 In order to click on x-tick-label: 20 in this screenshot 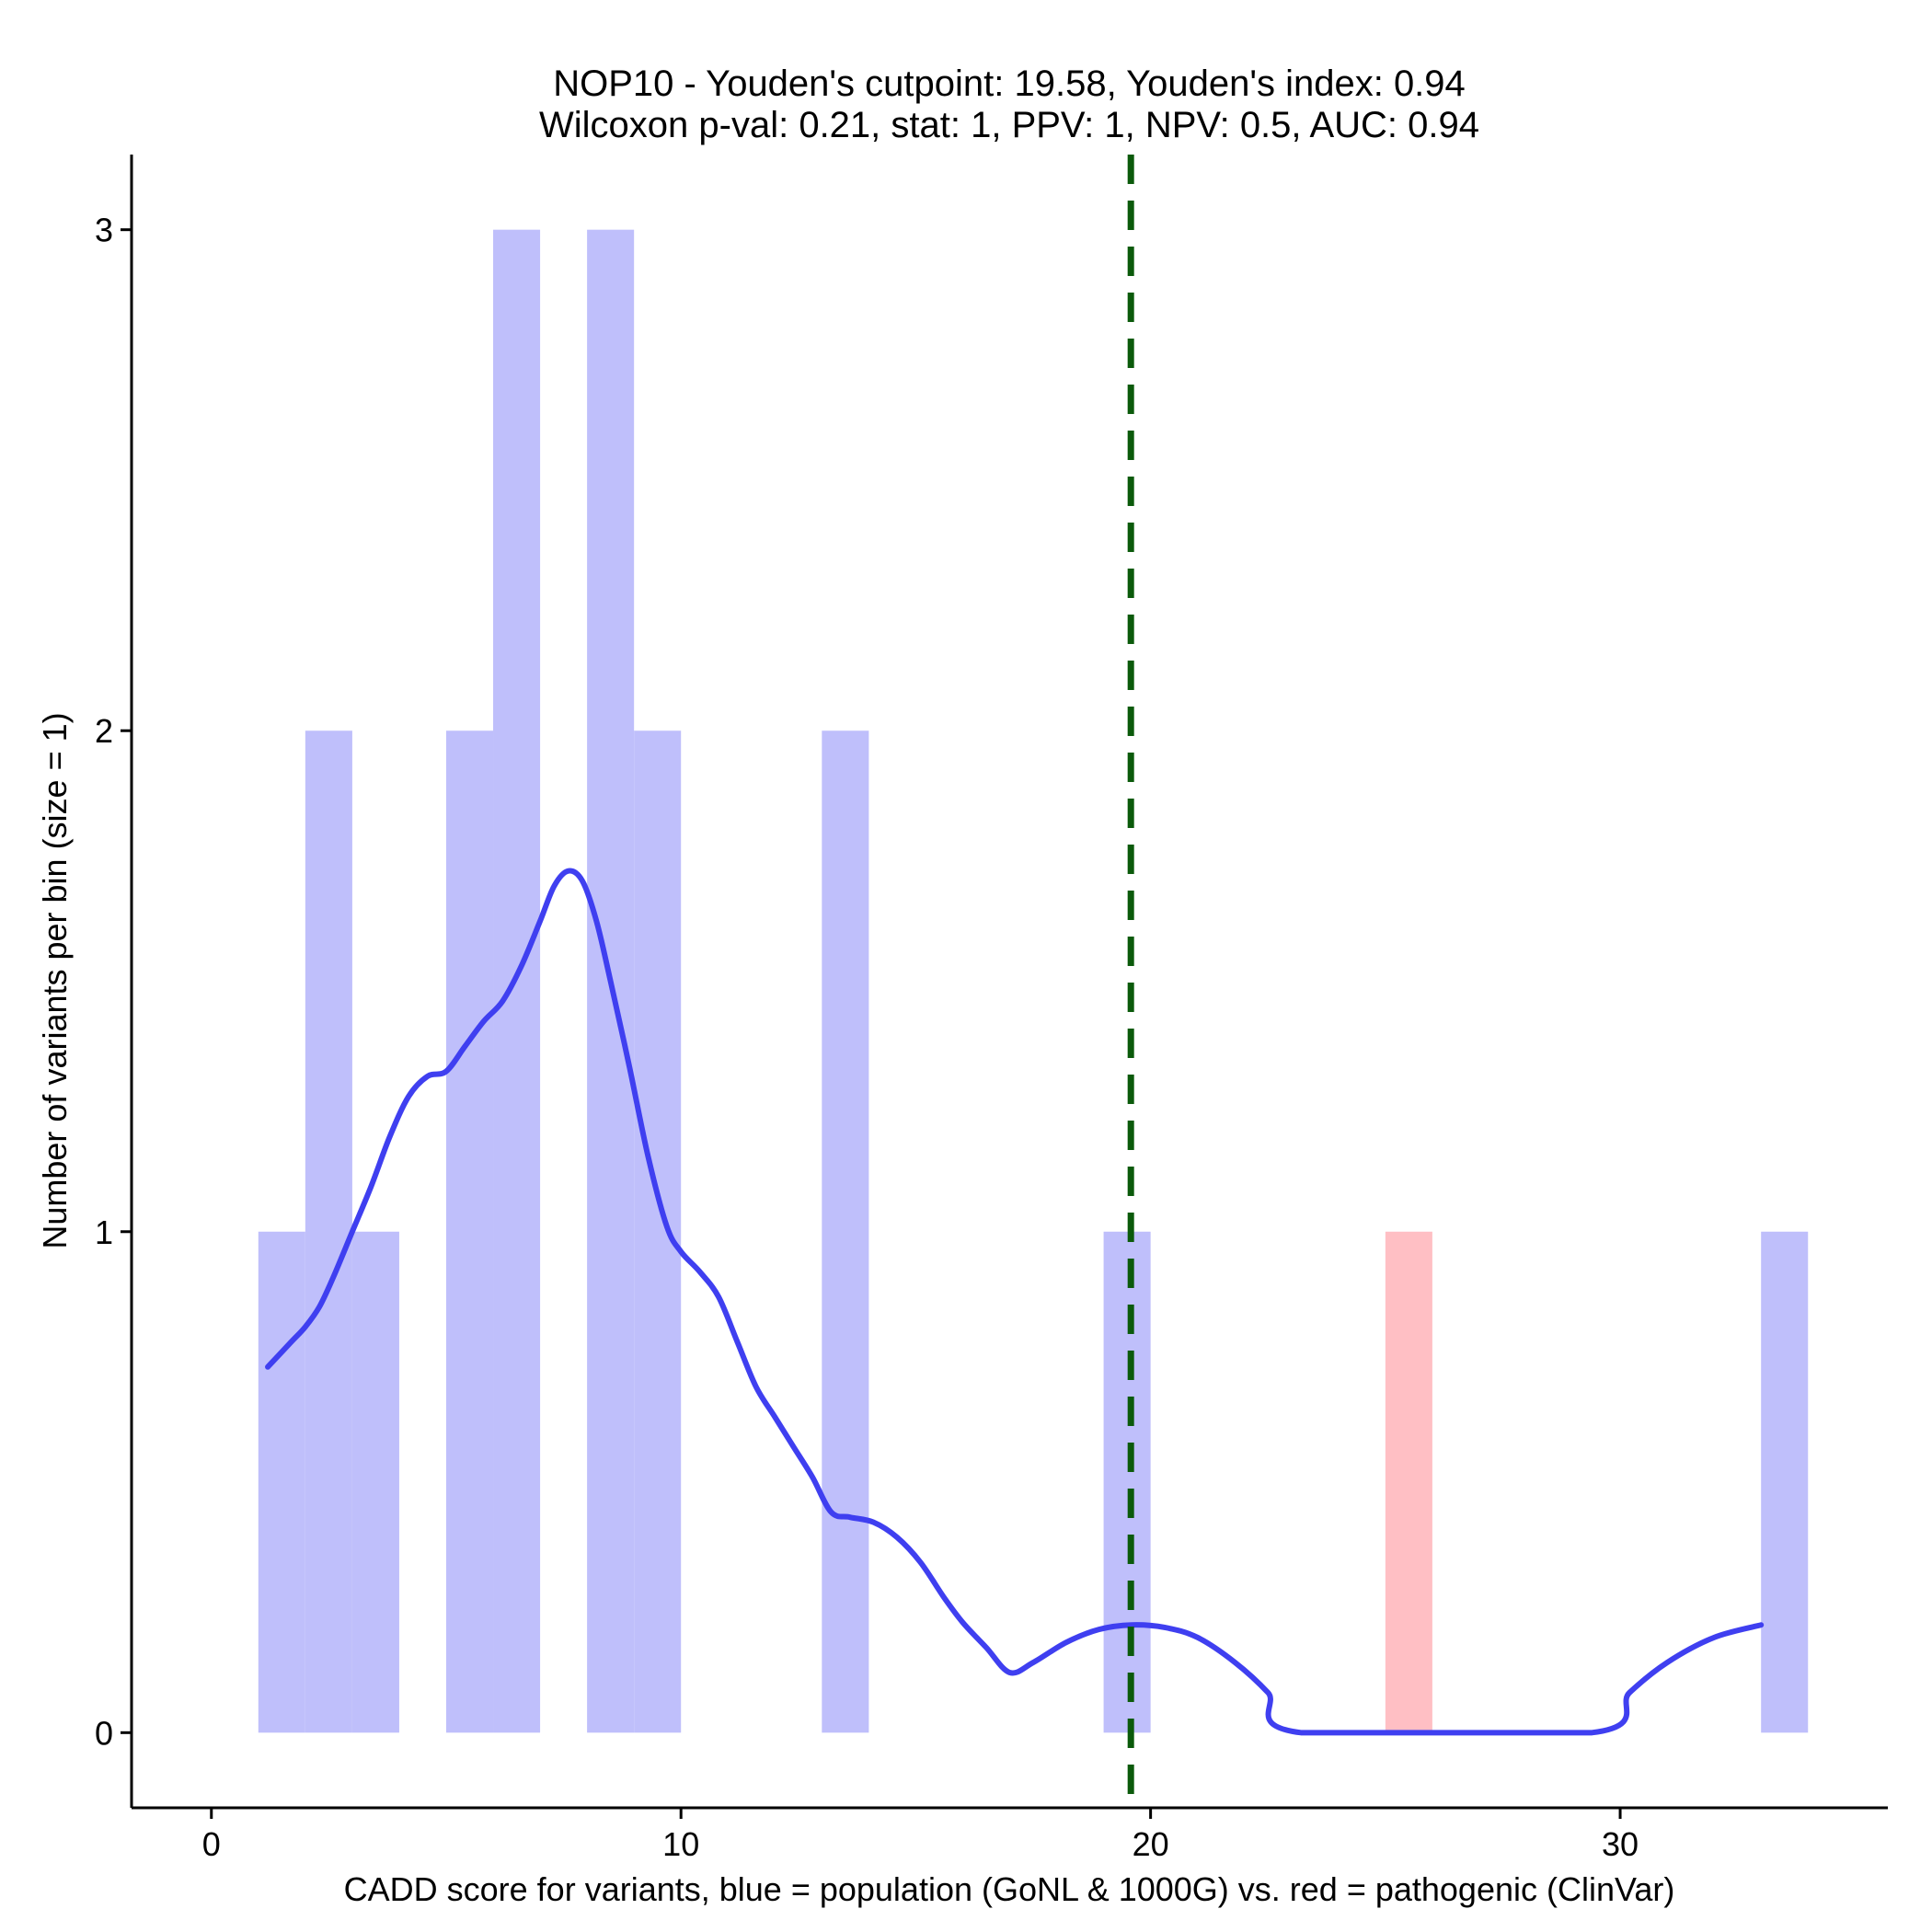, I will do `click(1151, 1844)`.